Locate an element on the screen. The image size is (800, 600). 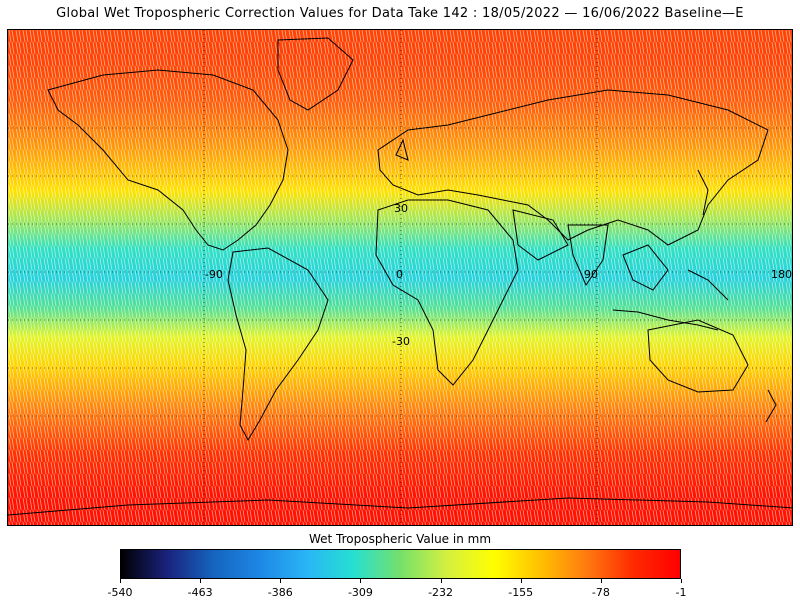
longitude-label-0: 0 is located at coordinates (399, 274).